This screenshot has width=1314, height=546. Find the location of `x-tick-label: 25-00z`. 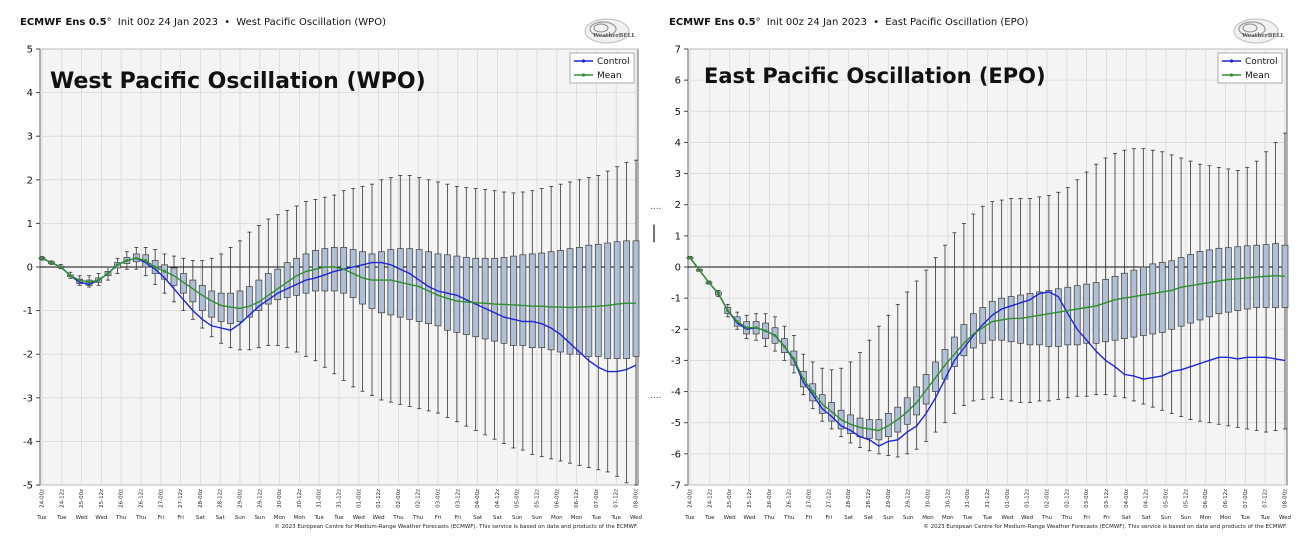

x-tick-label: 25-00z is located at coordinates (82, 498).